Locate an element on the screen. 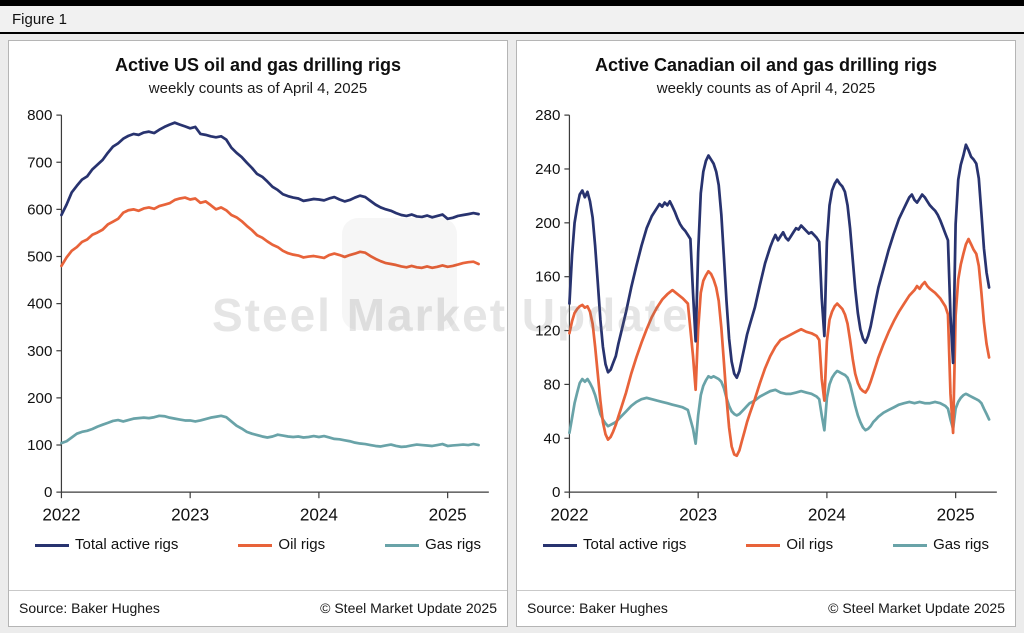  y-tick-label: 40 is located at coordinates (552, 438).